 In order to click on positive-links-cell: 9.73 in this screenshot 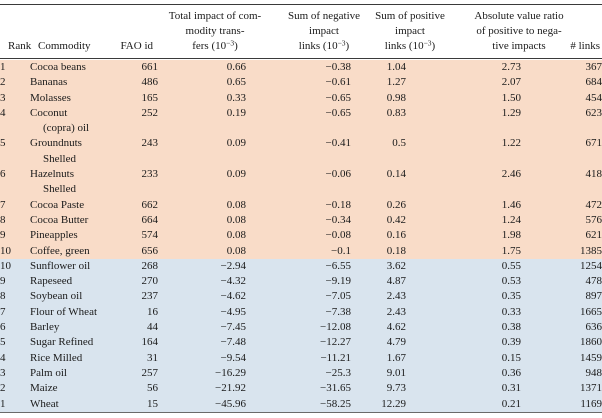, I will do `click(396, 388)`.